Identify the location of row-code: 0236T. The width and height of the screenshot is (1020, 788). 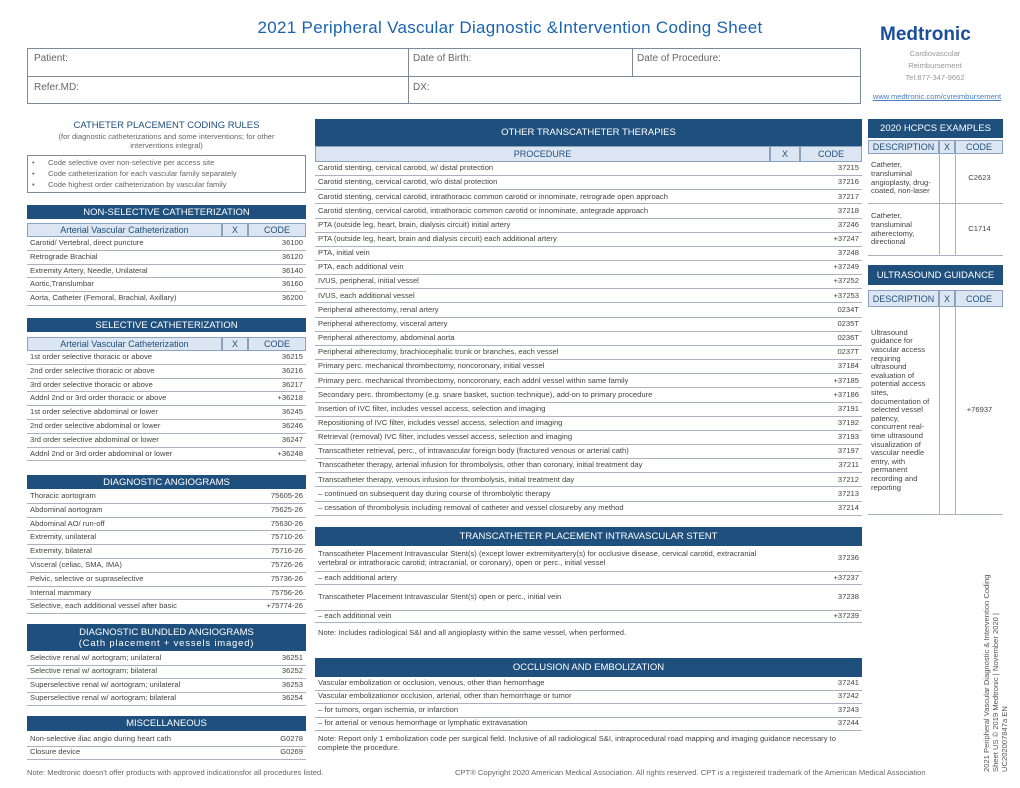
(831, 339).